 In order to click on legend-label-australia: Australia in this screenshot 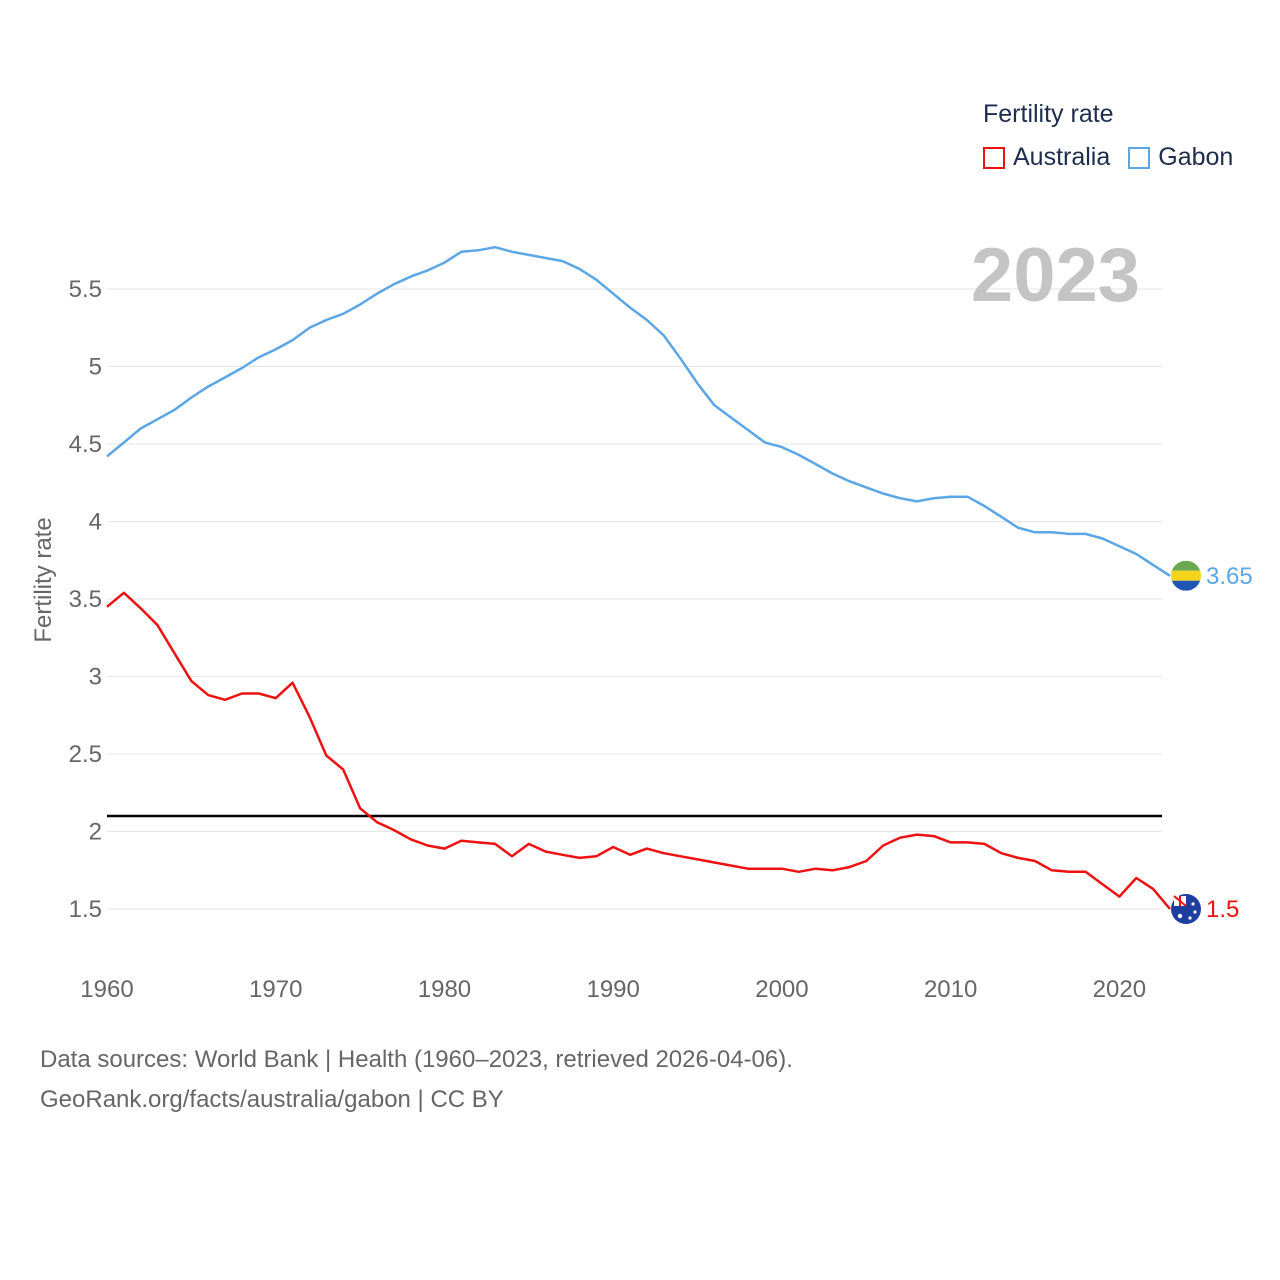, I will do `click(1062, 157)`.